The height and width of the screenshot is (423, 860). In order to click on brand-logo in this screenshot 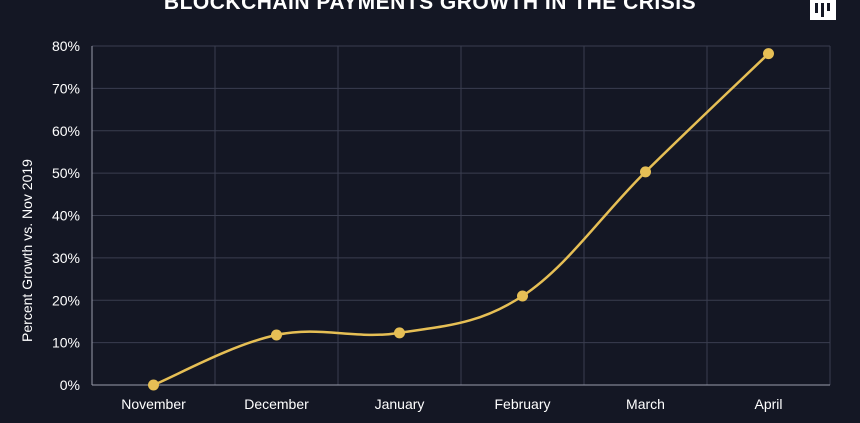, I will do `click(823, 10)`.